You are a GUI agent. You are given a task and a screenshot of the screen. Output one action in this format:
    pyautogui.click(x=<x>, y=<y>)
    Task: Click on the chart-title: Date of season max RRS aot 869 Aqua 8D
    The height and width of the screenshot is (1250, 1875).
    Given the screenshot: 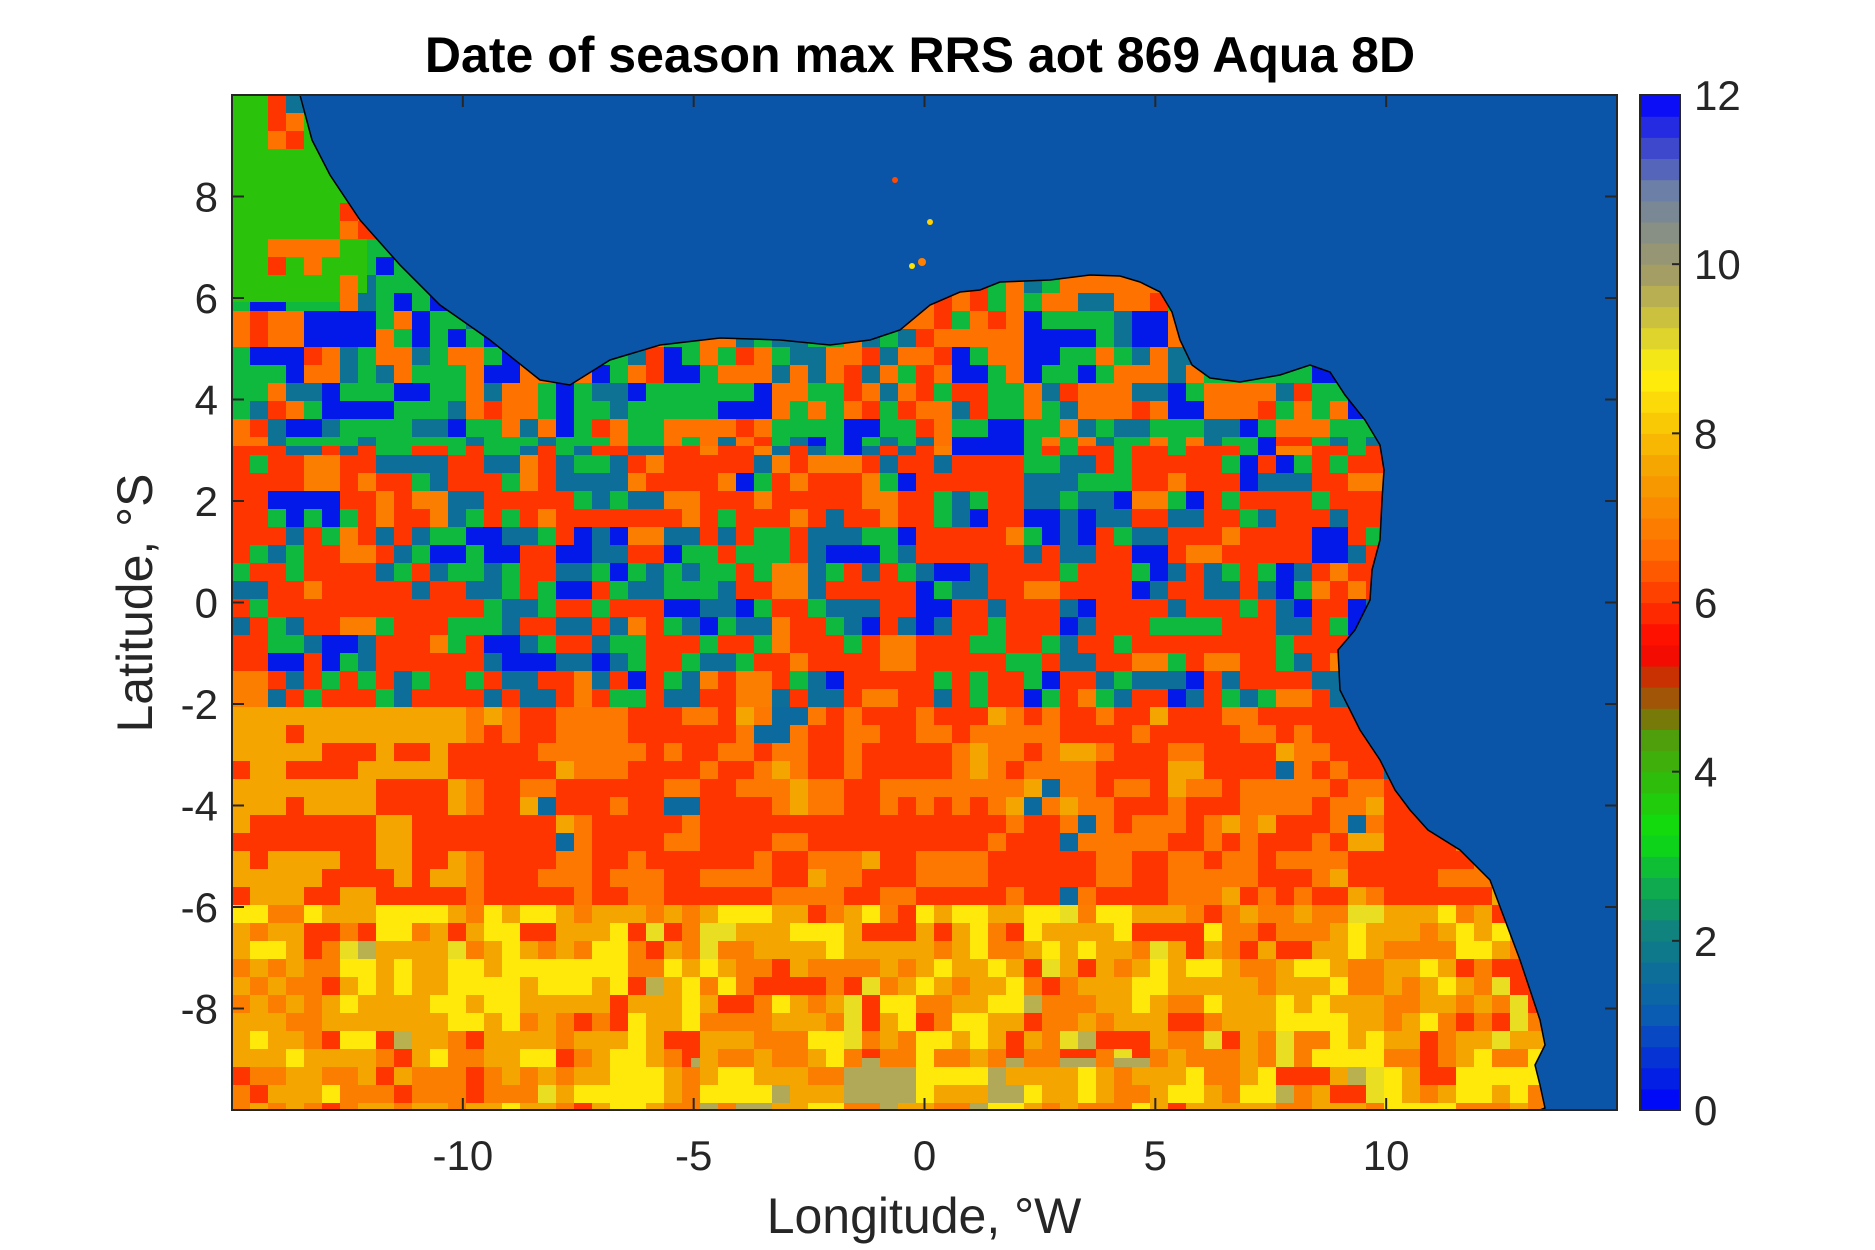 What is the action you would take?
    pyautogui.click(x=920, y=55)
    